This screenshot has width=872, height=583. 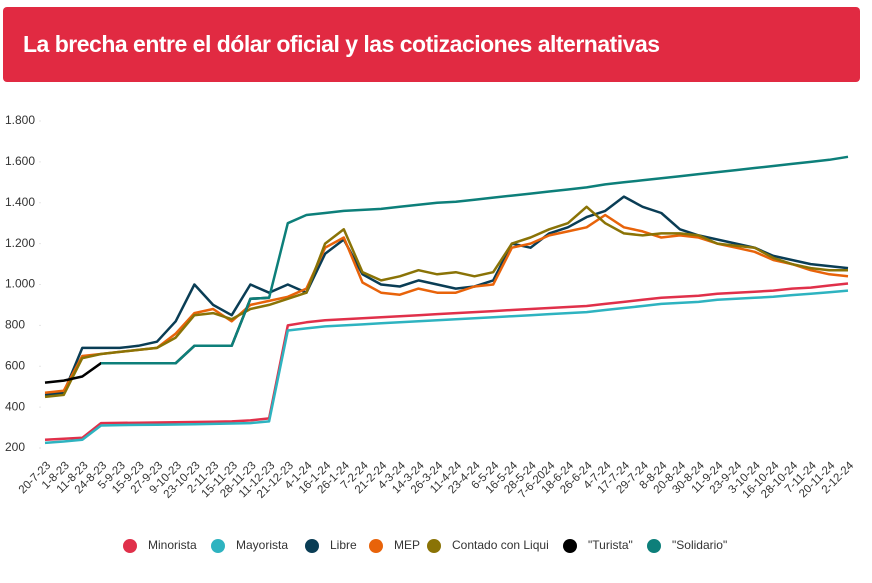 I want to click on y-tick-label: 1.000, so click(x=20, y=284).